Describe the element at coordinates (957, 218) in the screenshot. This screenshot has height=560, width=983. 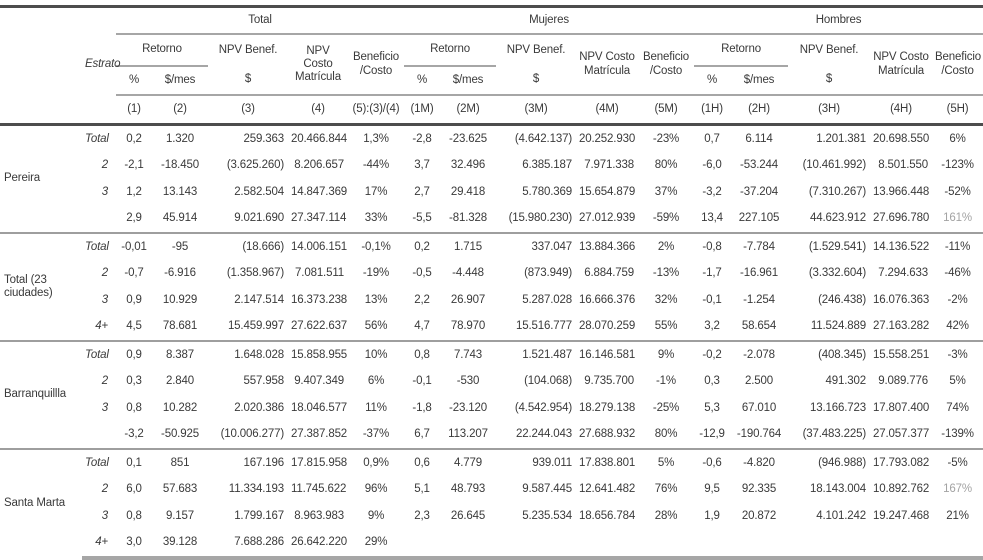
I see `value-cell: 161%` at that location.